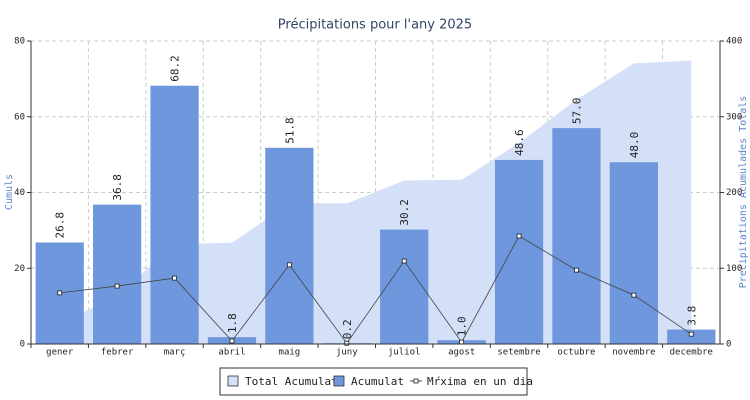  What do you see at coordinates (377, 381) in the screenshot?
I see `legend-label: Acumulat` at bounding box center [377, 381].